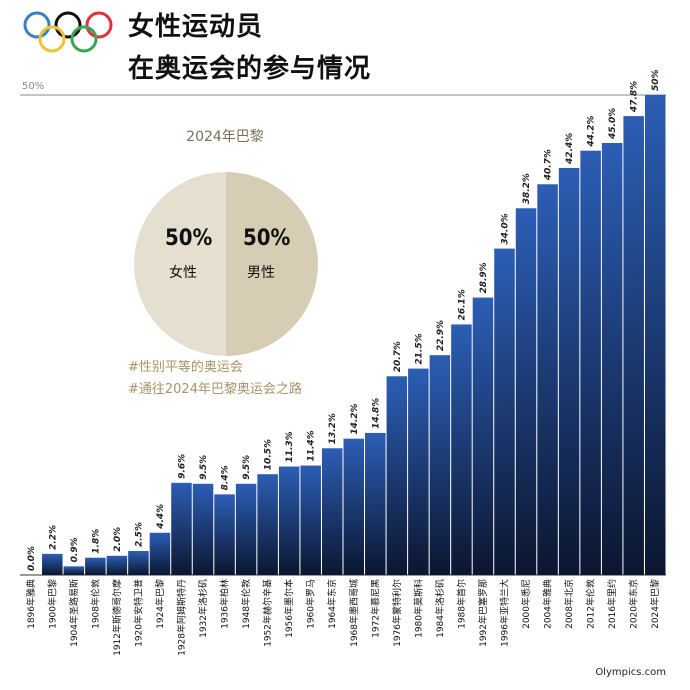 Image resolution: width=690 pixels, height=690 pixels. Describe the element at coordinates (53, 537) in the screenshot. I see `value-label-1: 2.2%` at that location.